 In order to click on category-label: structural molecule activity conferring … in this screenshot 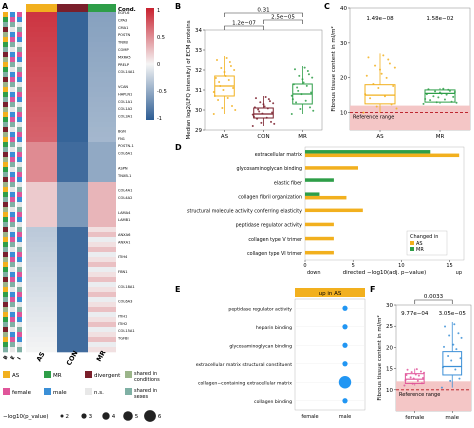, I will do `click(244, 212)`.